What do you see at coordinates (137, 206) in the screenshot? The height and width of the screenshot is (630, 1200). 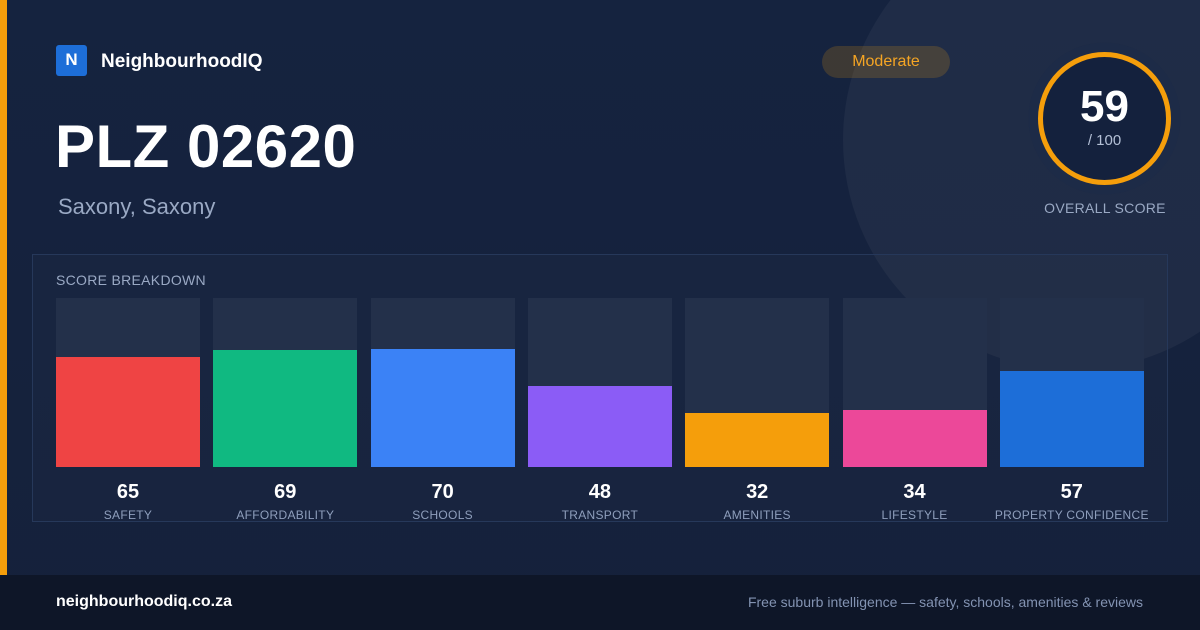 I see `region-subtitle: Saxony, Saxony` at bounding box center [137, 206].